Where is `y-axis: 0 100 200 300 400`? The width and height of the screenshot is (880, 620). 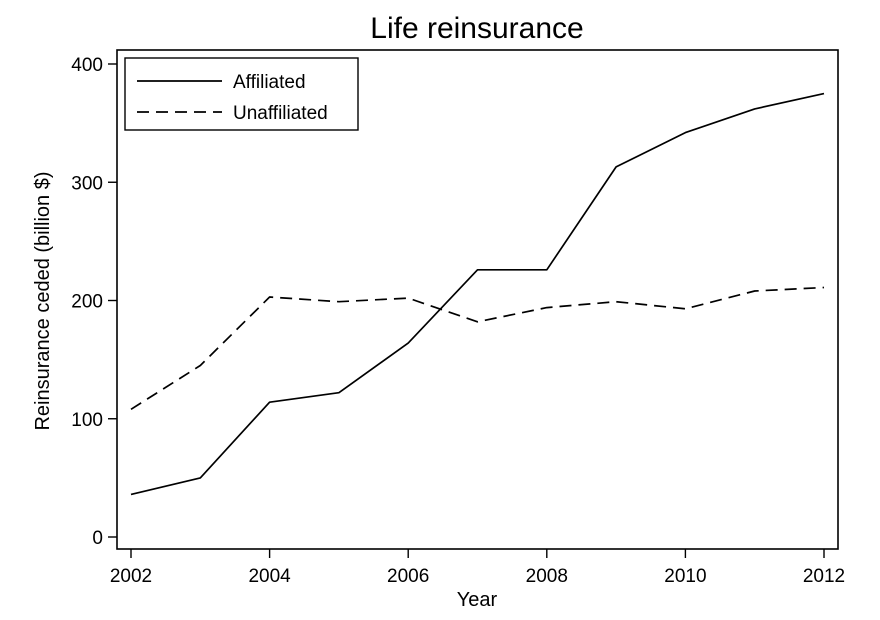
y-axis: 0 100 200 300 400 is located at coordinates (94, 302).